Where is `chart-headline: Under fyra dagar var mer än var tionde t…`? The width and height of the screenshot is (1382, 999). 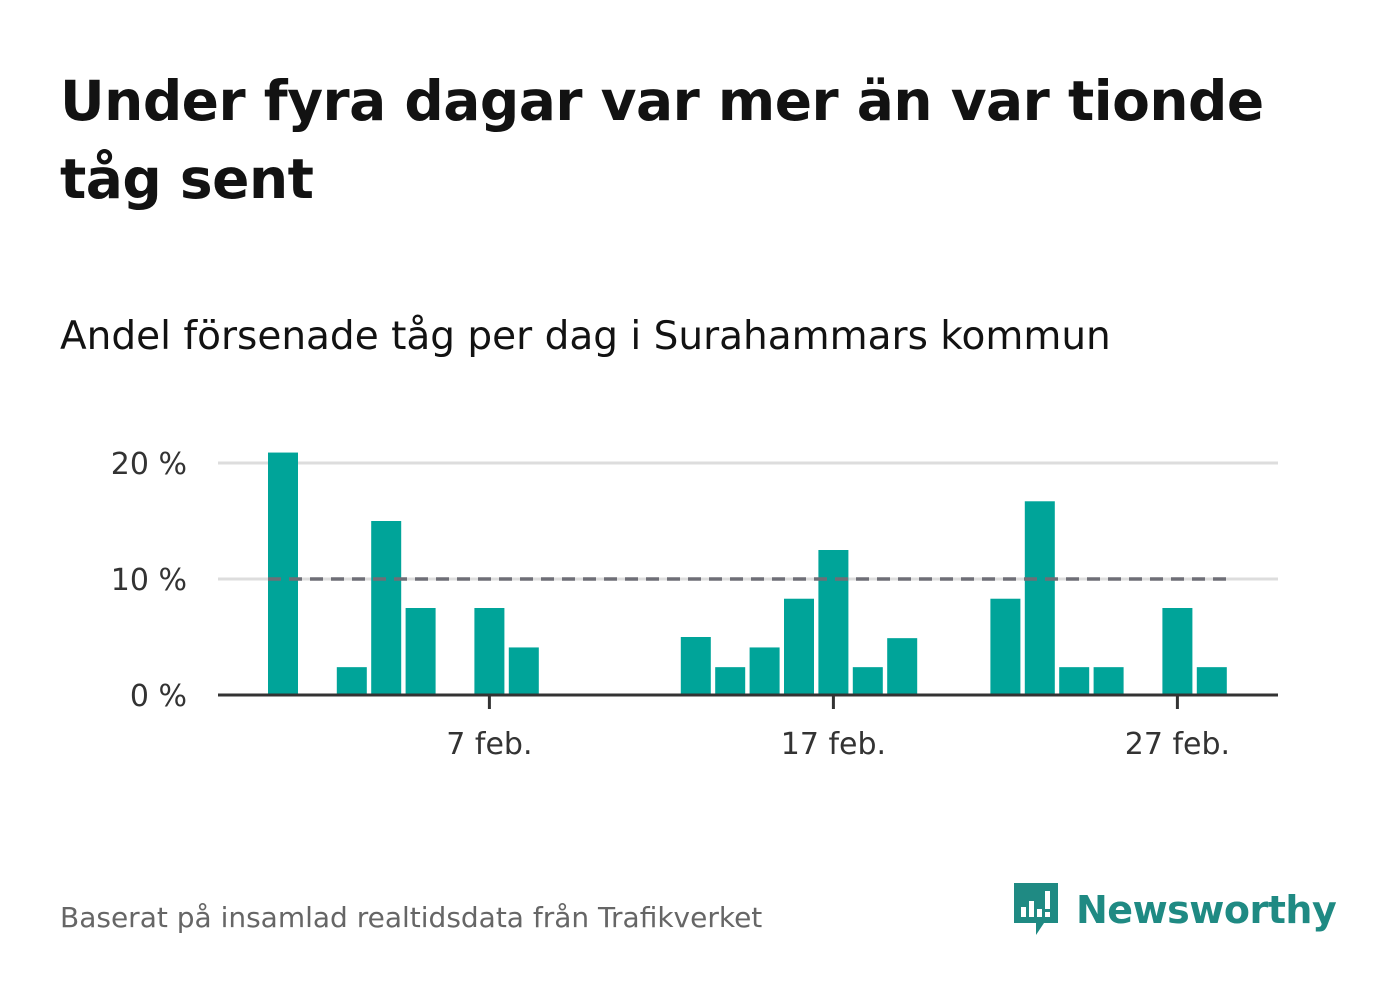 chart-headline: Under fyra dagar var mer än var tionde t… is located at coordinates (662, 140).